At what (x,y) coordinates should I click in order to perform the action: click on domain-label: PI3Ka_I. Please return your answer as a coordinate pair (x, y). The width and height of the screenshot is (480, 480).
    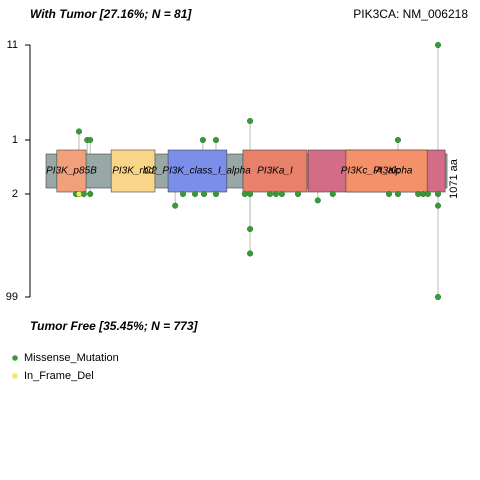
    Looking at the image, I should click on (275, 171).